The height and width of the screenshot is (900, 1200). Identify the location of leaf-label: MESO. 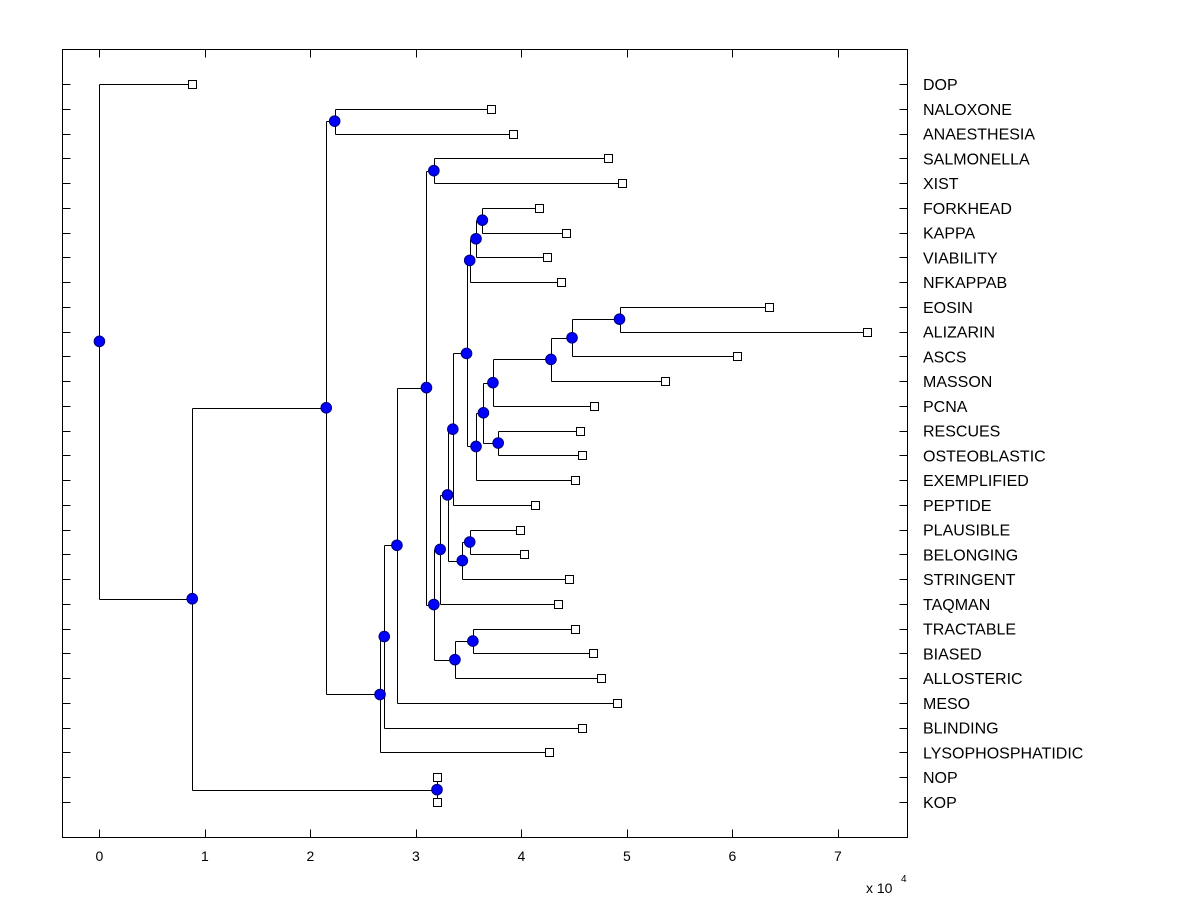
(946, 704).